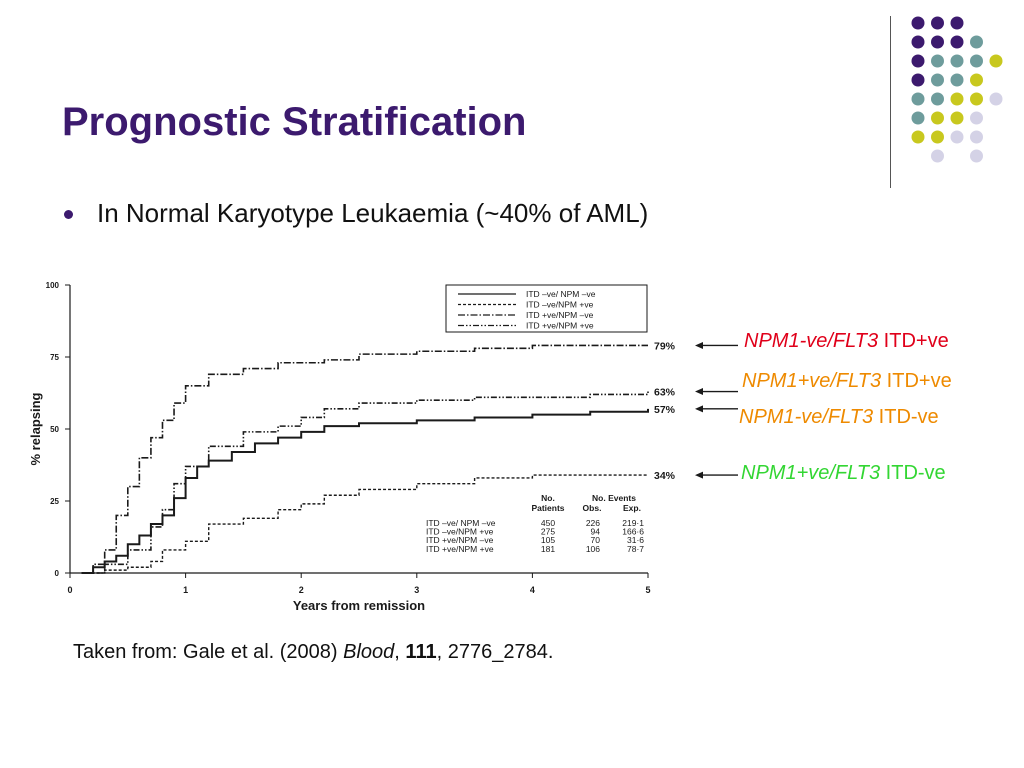  Describe the element at coordinates (560, 305) in the screenshot. I see `legend-label: ITD –ve/NPM +ve` at that location.